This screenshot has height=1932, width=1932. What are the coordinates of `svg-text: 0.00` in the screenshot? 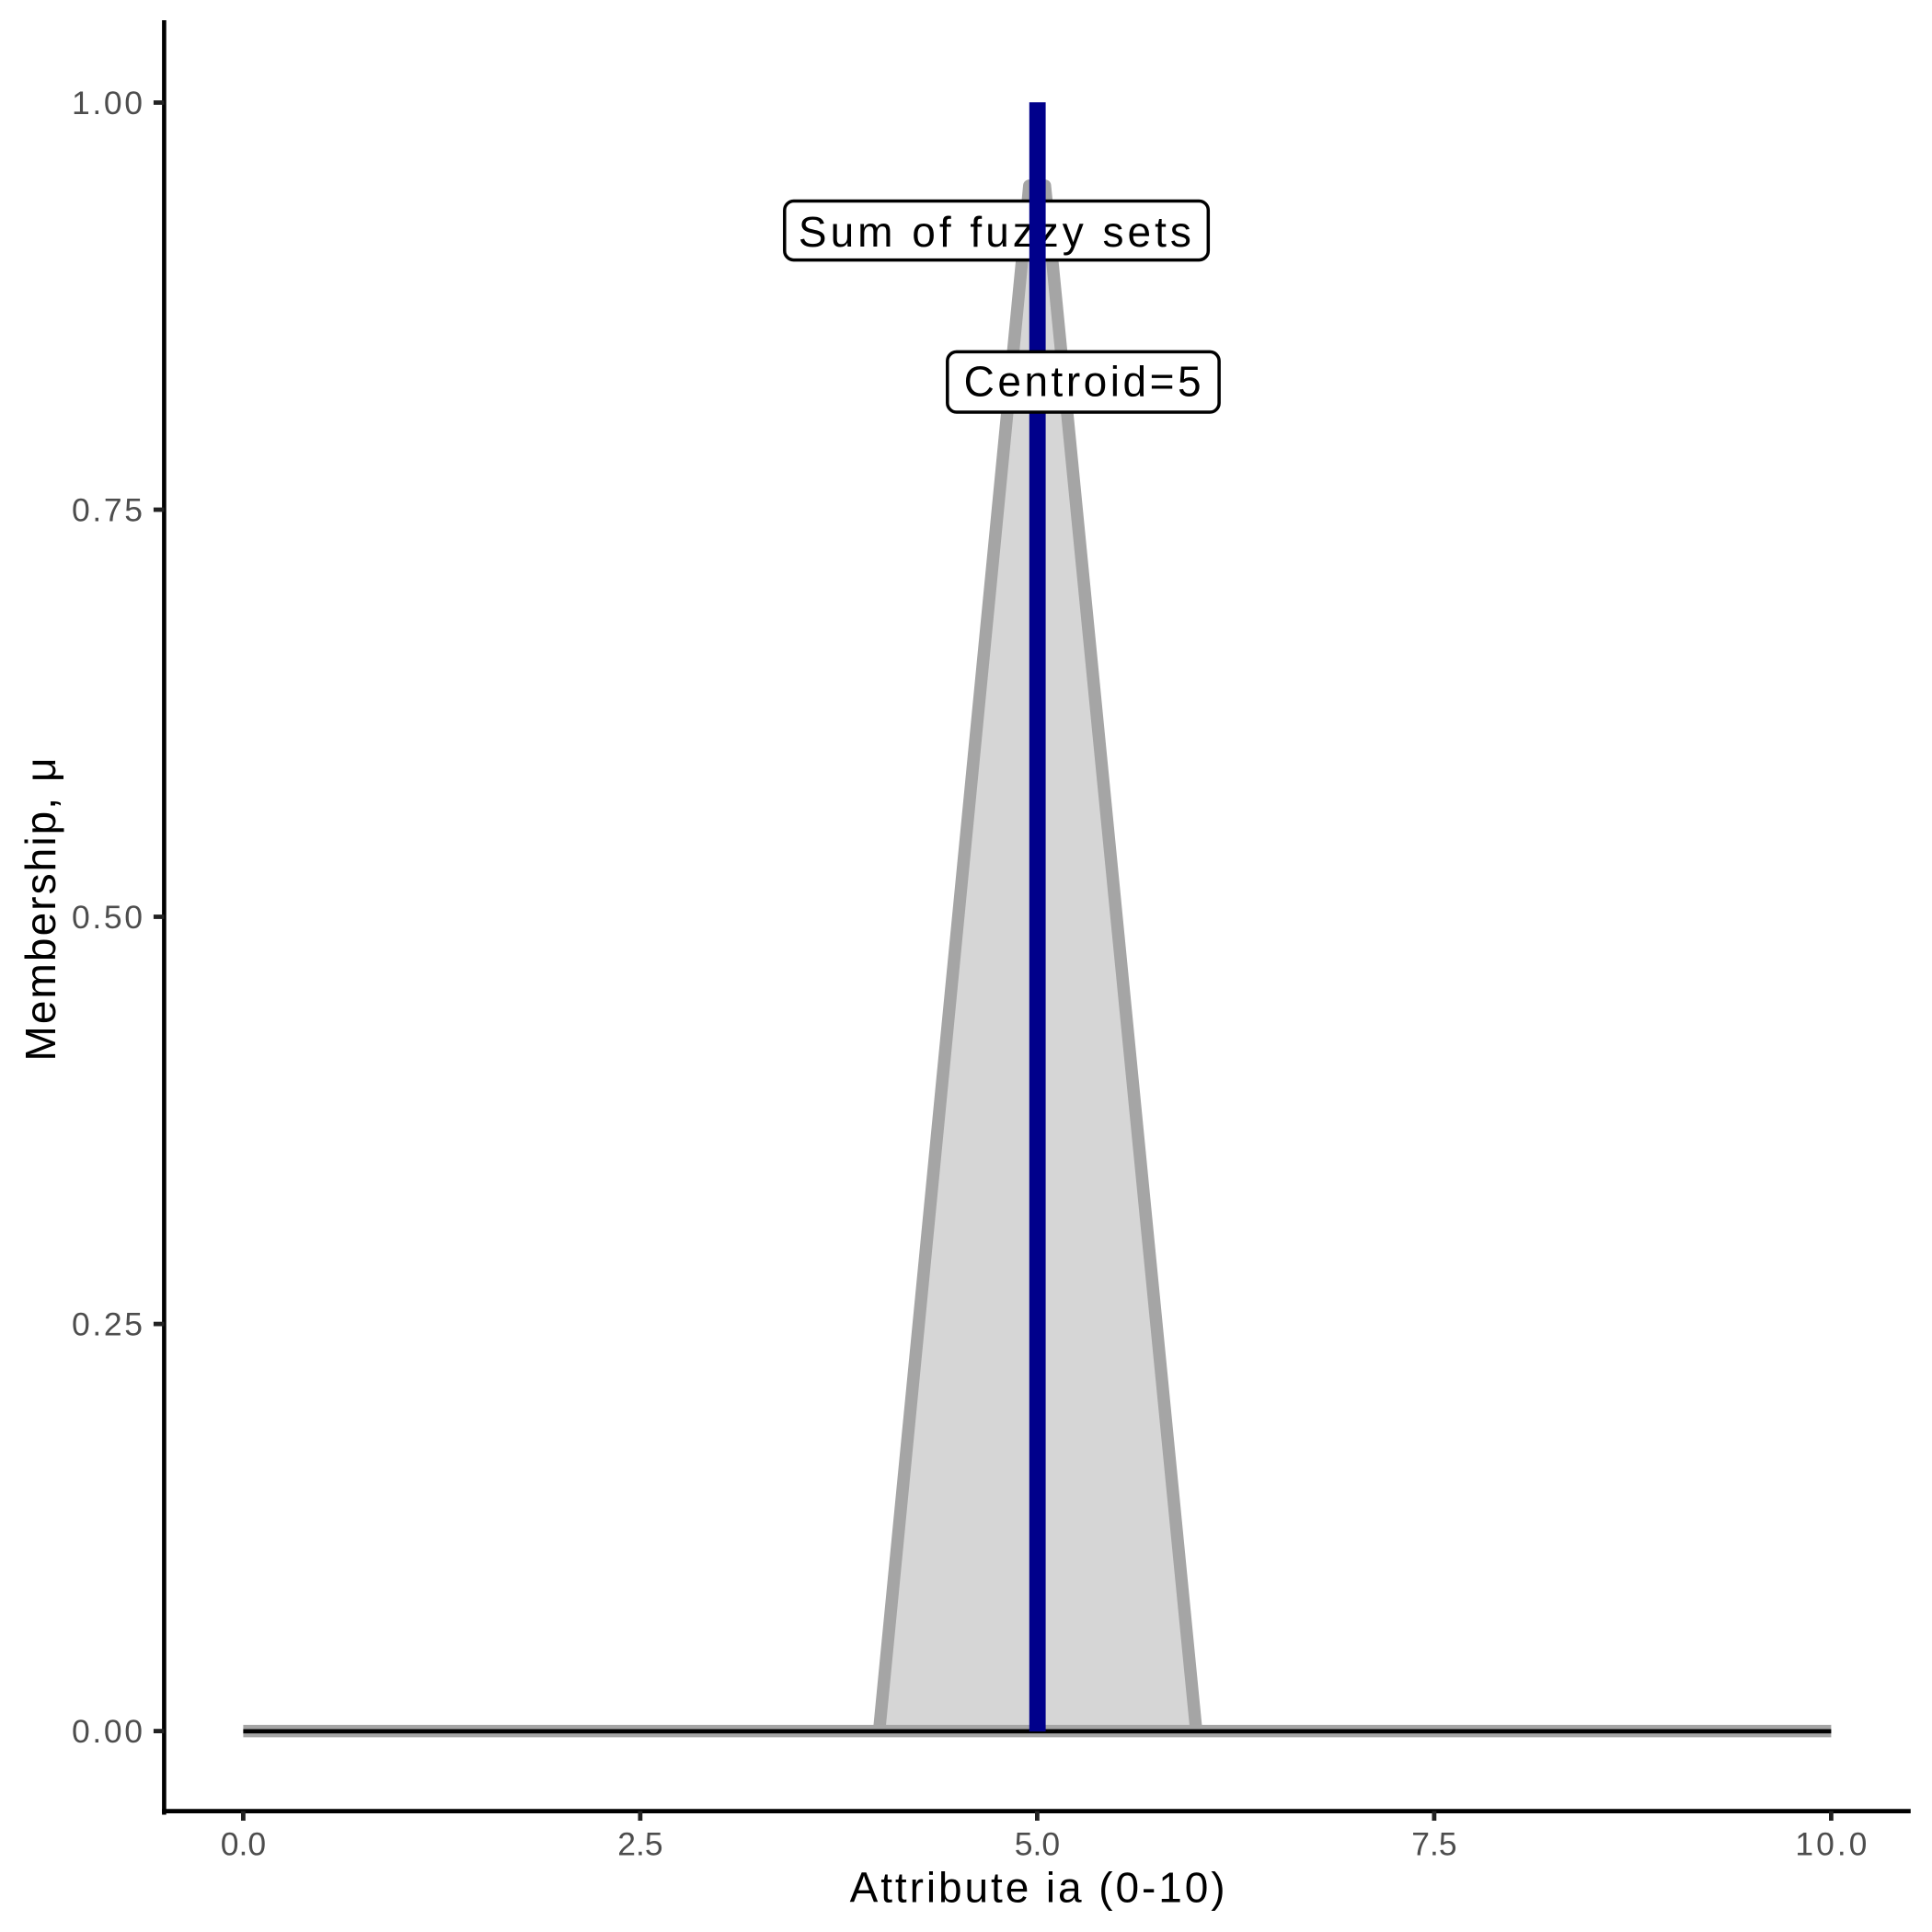 It's located at (107, 1731).